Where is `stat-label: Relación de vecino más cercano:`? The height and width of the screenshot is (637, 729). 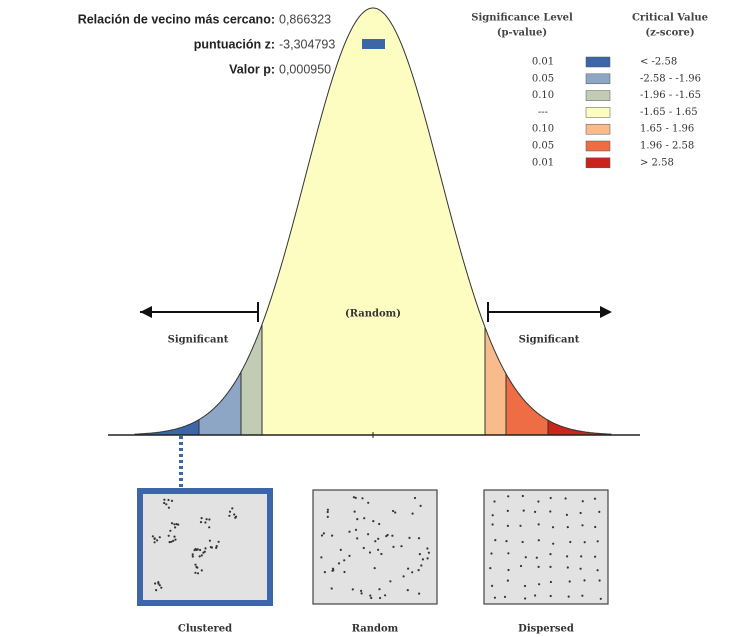
stat-label: Relación de vecino más cercano: is located at coordinates (176, 19).